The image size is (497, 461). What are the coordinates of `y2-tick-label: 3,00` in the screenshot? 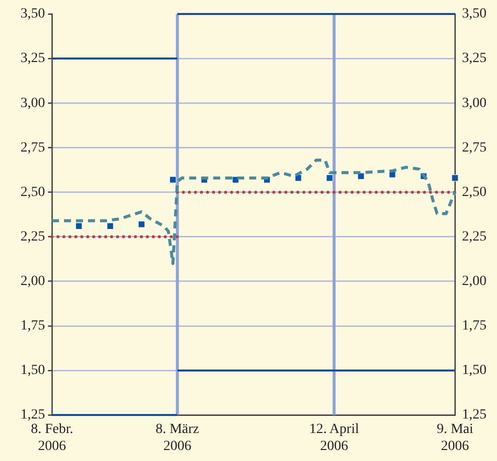 It's located at (32, 103).